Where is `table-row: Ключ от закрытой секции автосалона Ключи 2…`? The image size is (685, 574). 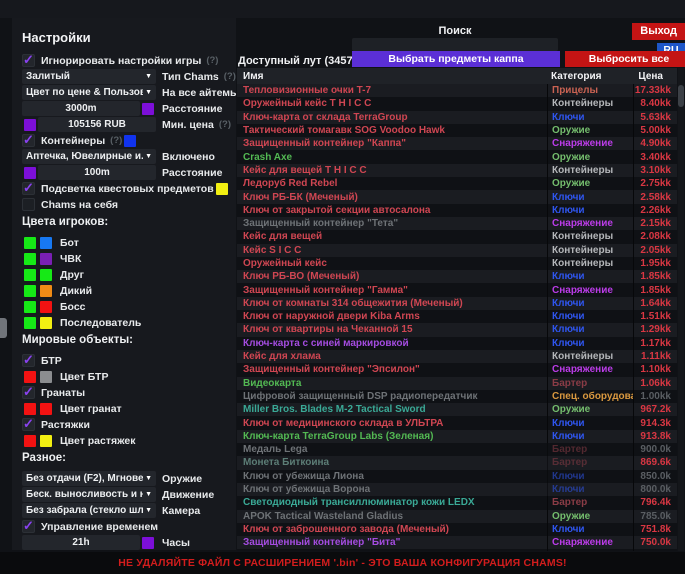
table-row: Ключ от закрытой секции автосалона Ключи 2… is located at coordinates (457, 210).